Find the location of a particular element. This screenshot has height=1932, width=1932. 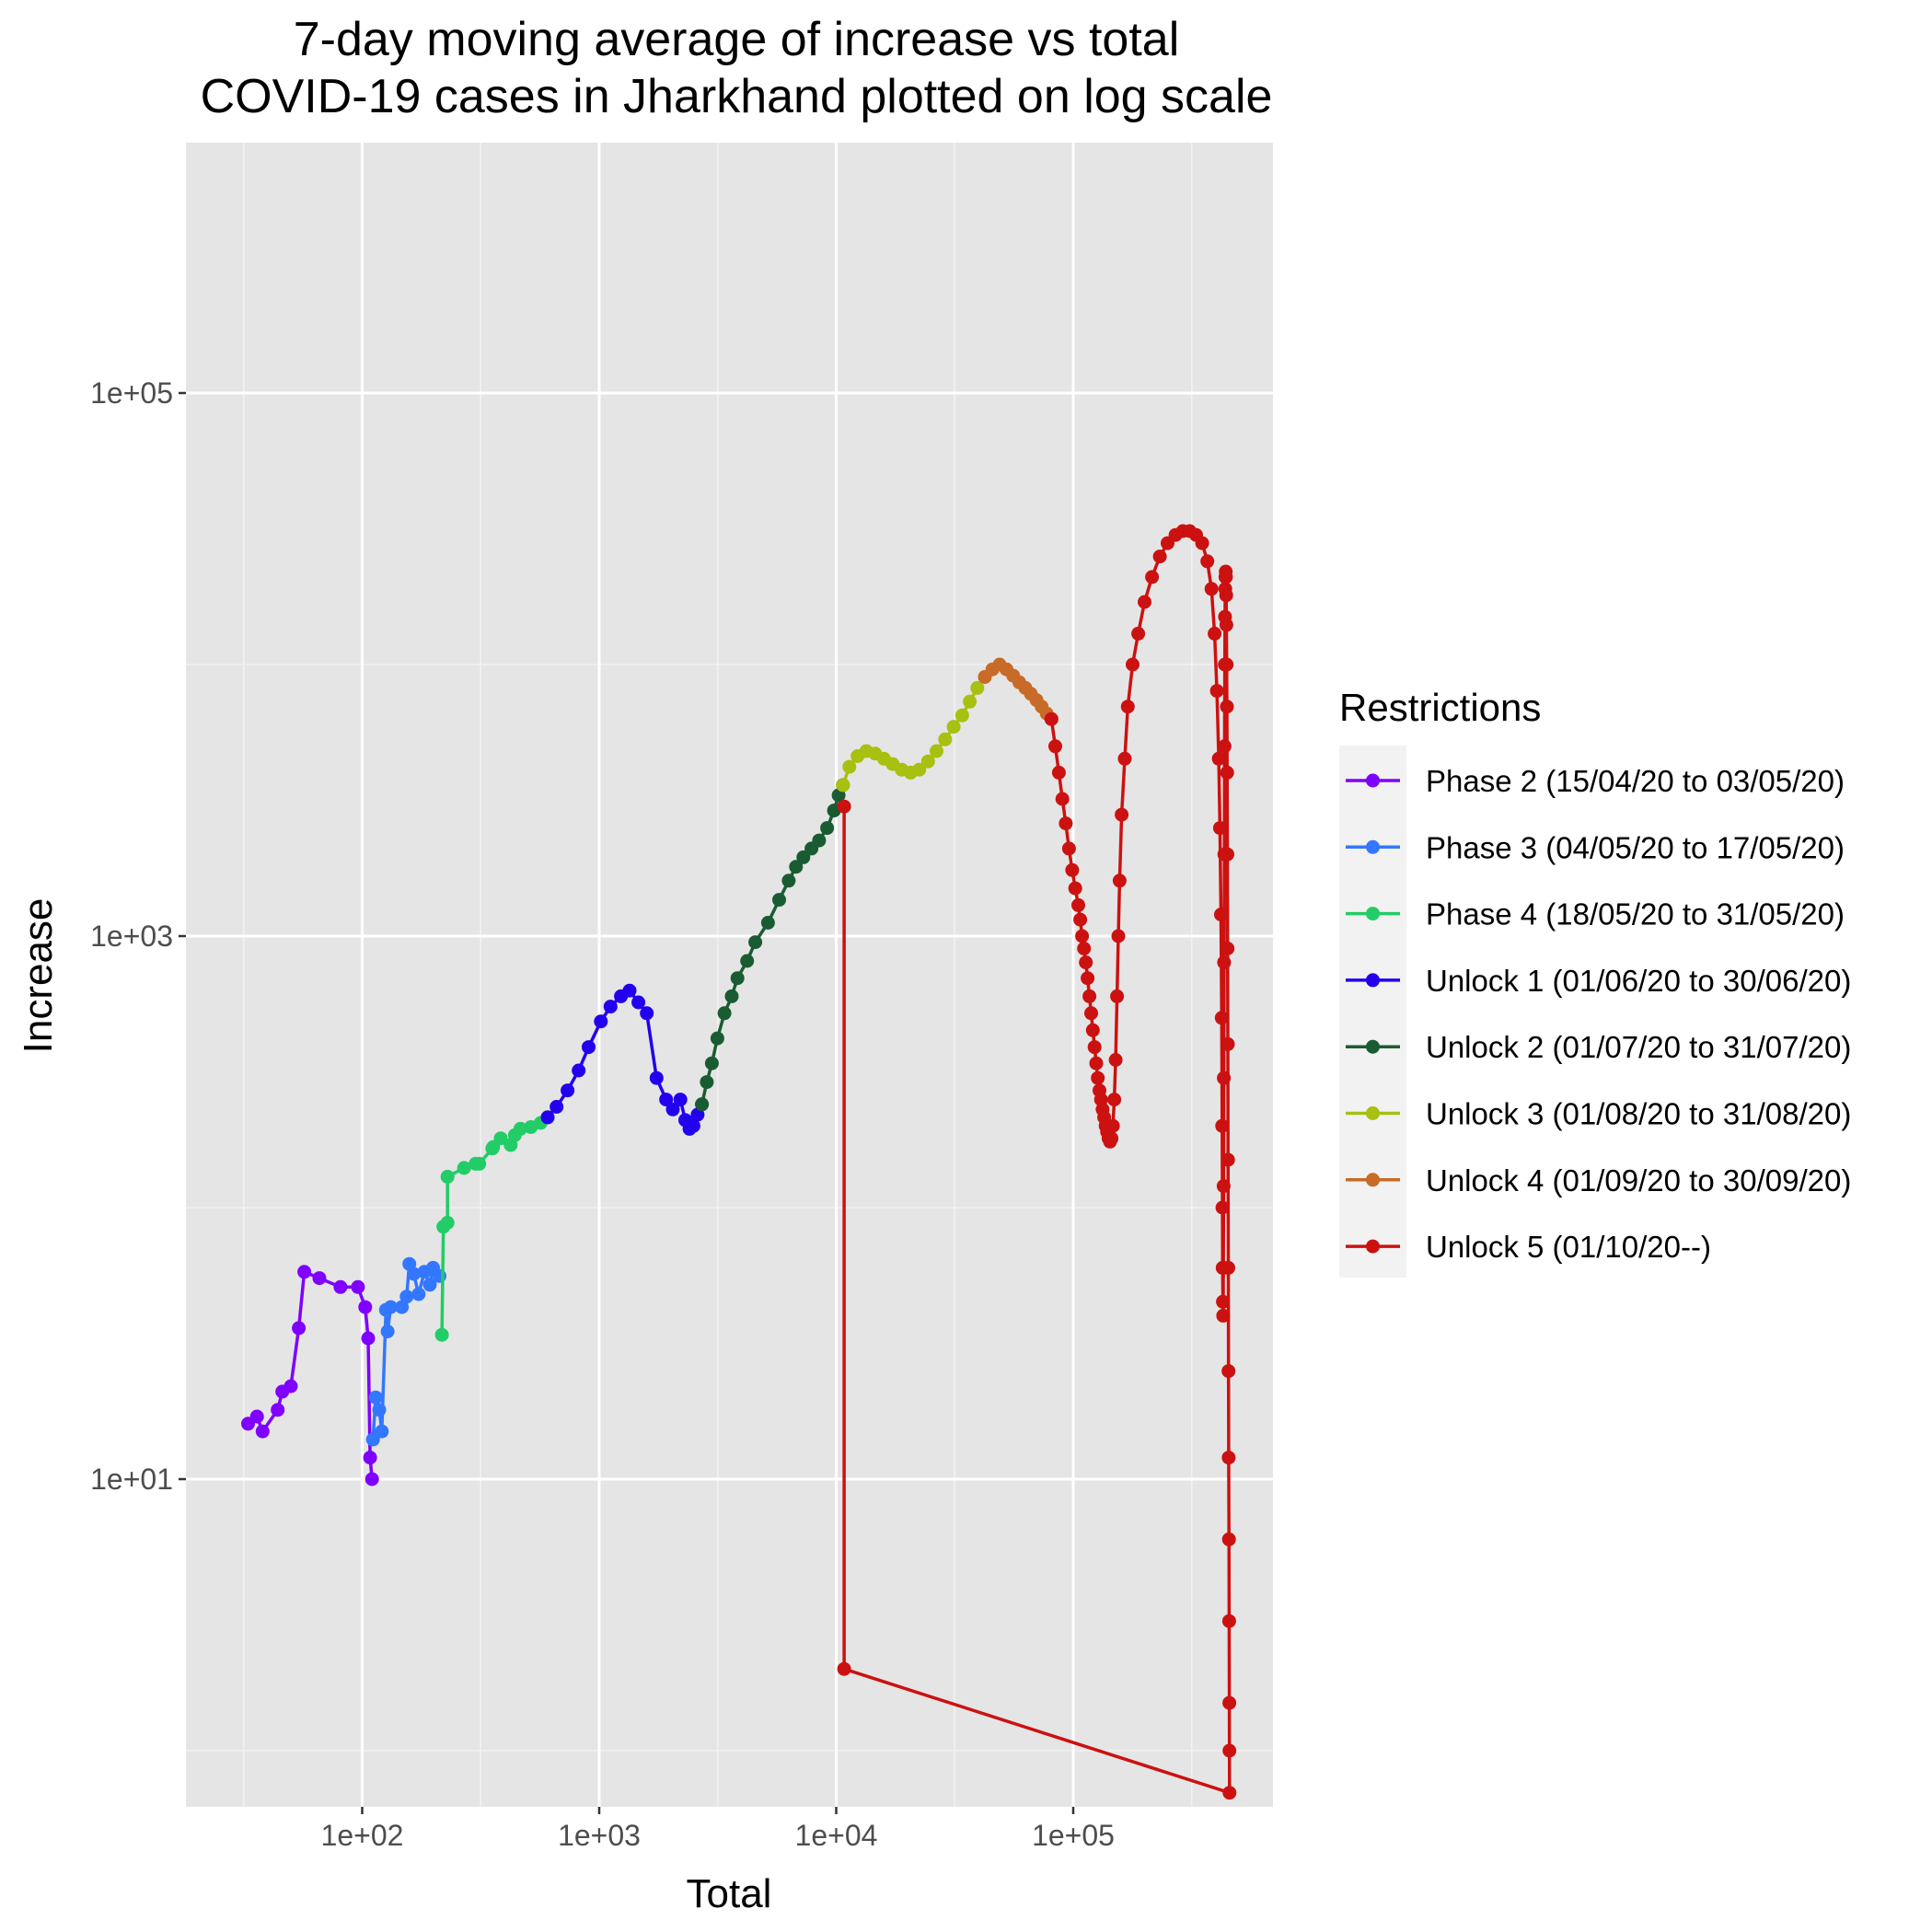

legend-label: Phase 3 (04/05/20 to 17/05/20) is located at coordinates (1636, 847).